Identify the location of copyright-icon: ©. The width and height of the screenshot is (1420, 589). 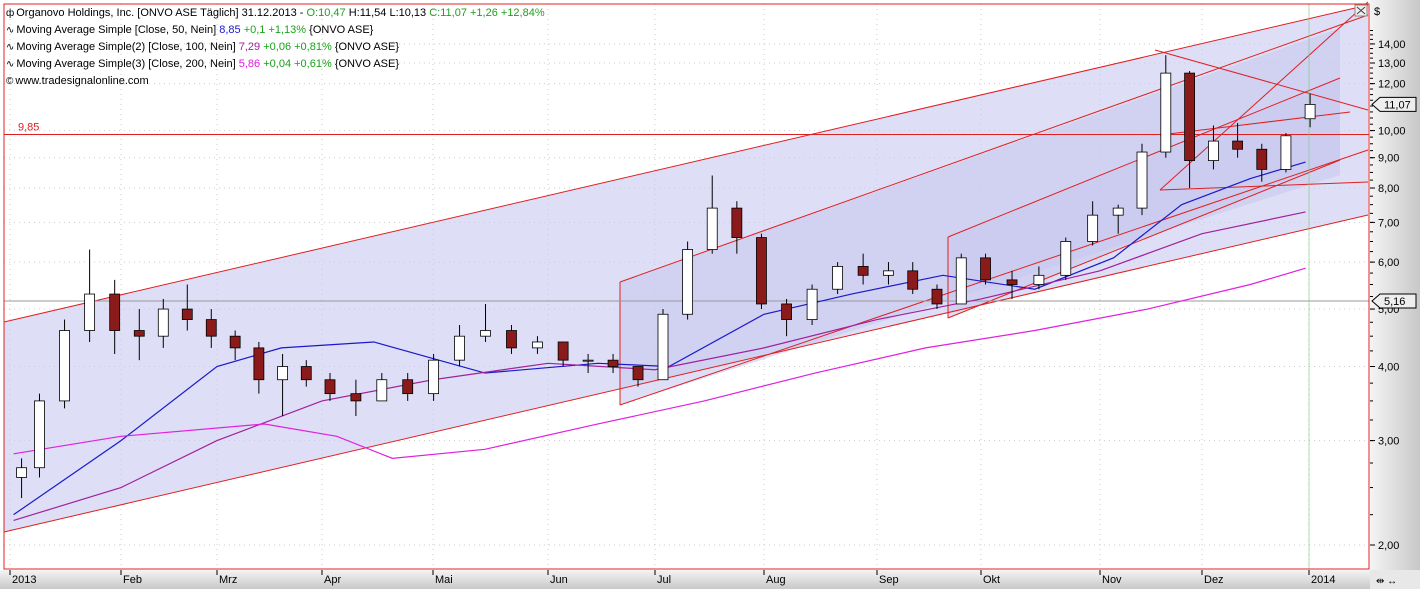
(10, 81).